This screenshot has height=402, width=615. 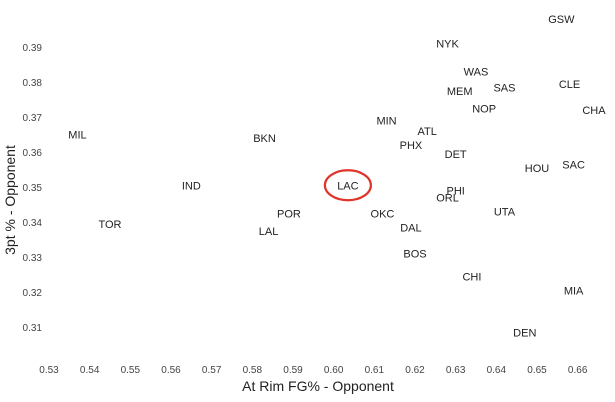 What do you see at coordinates (171, 370) in the screenshot?
I see `x-tick-label: 0.56` at bounding box center [171, 370].